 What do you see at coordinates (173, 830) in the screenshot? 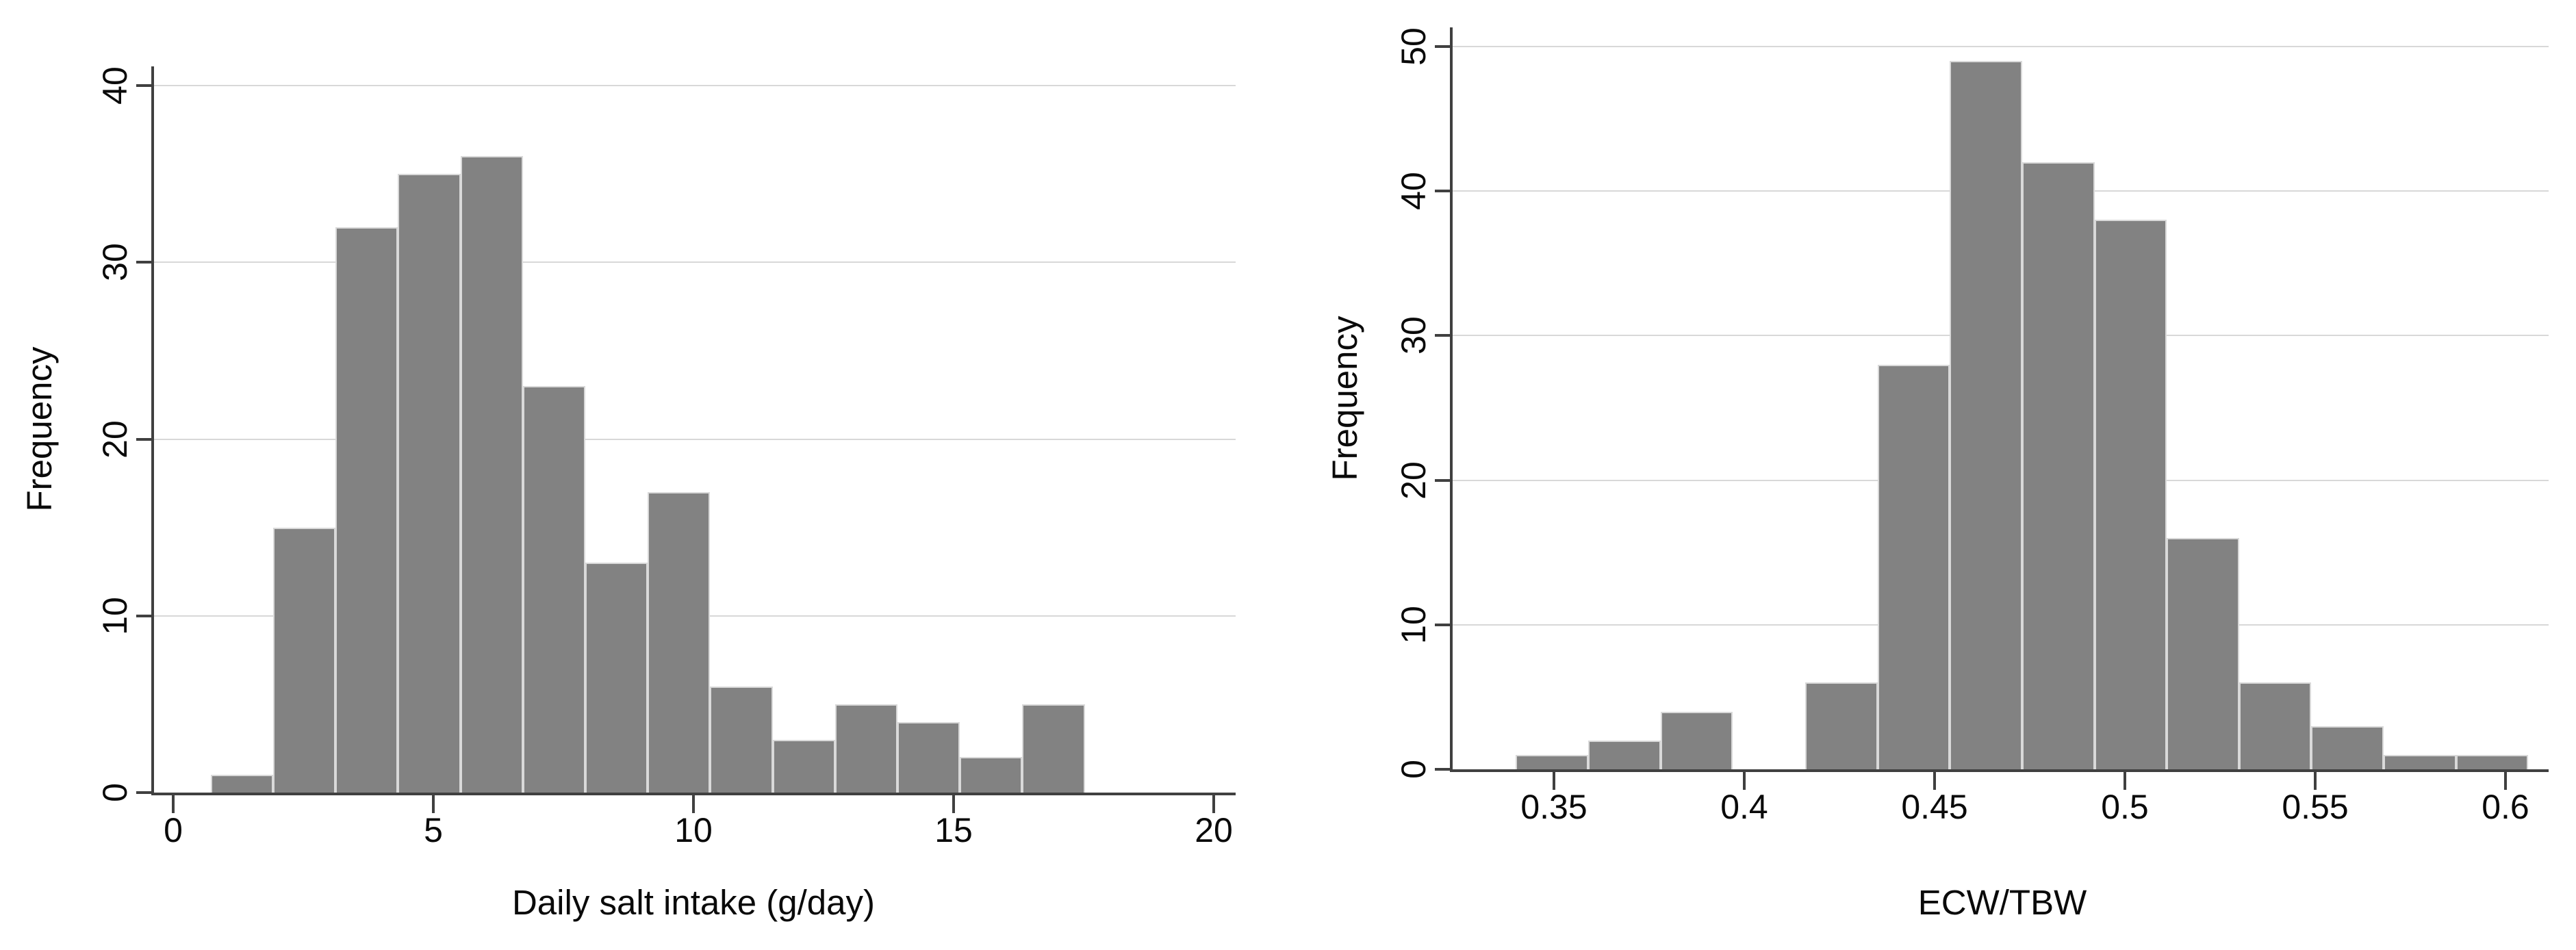
I see `x-tick-label: 0` at bounding box center [173, 830].